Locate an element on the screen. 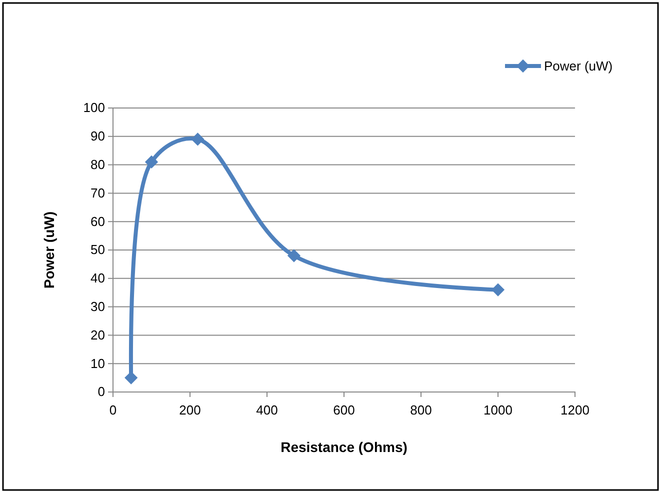 The height and width of the screenshot is (493, 661). y-tick-label: 70 is located at coordinates (97, 192).